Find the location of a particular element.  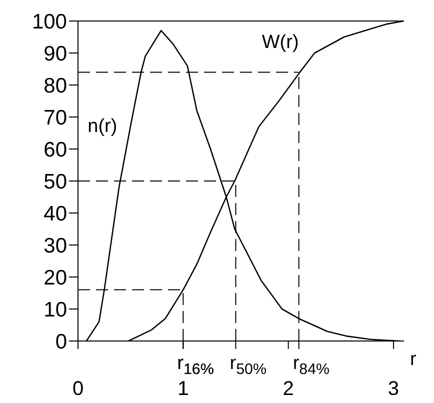

ref-line-label: r$_{50%}$ is located at coordinates (248, 365).